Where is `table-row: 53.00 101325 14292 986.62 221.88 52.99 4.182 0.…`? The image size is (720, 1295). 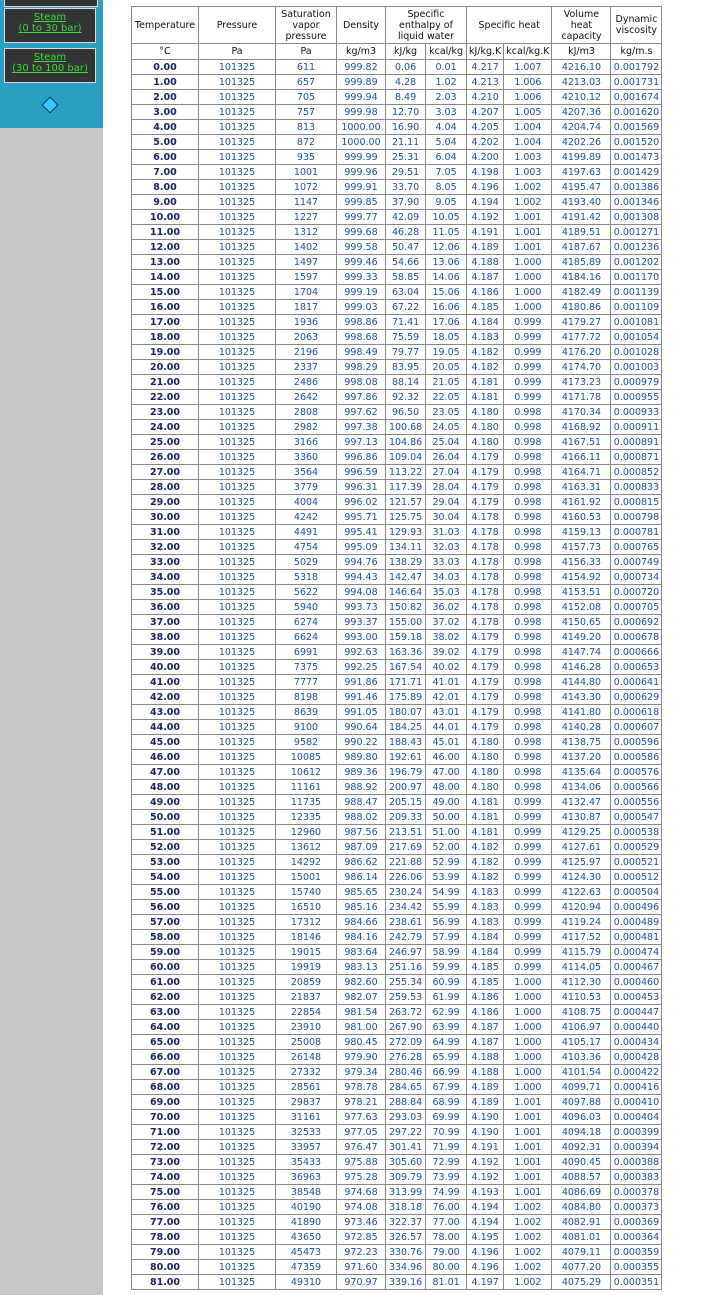 table-row: 53.00 101325 14292 986.62 221.88 52.99 4.182 0.… is located at coordinates (397, 862).